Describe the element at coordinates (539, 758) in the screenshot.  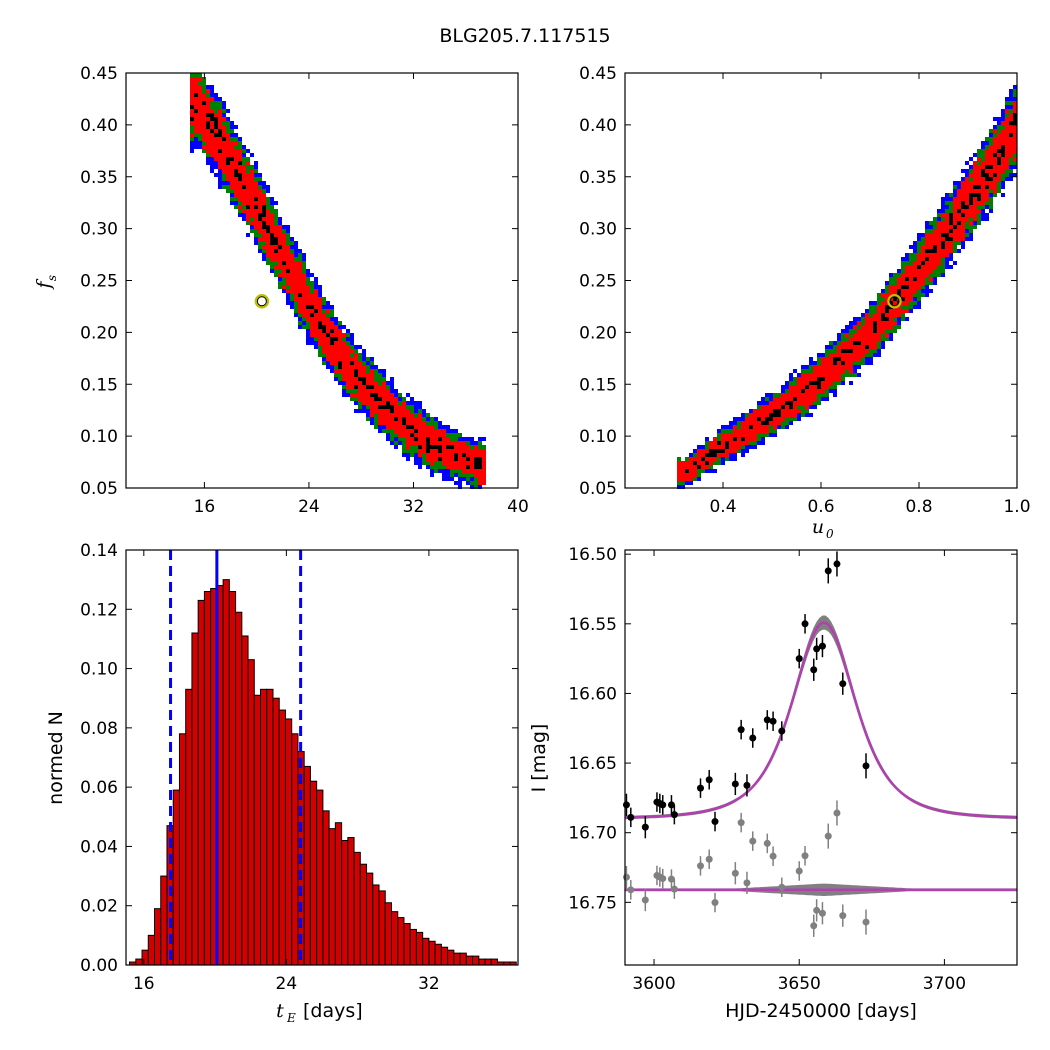
I see `p4-ylabel: I [mag]` at that location.